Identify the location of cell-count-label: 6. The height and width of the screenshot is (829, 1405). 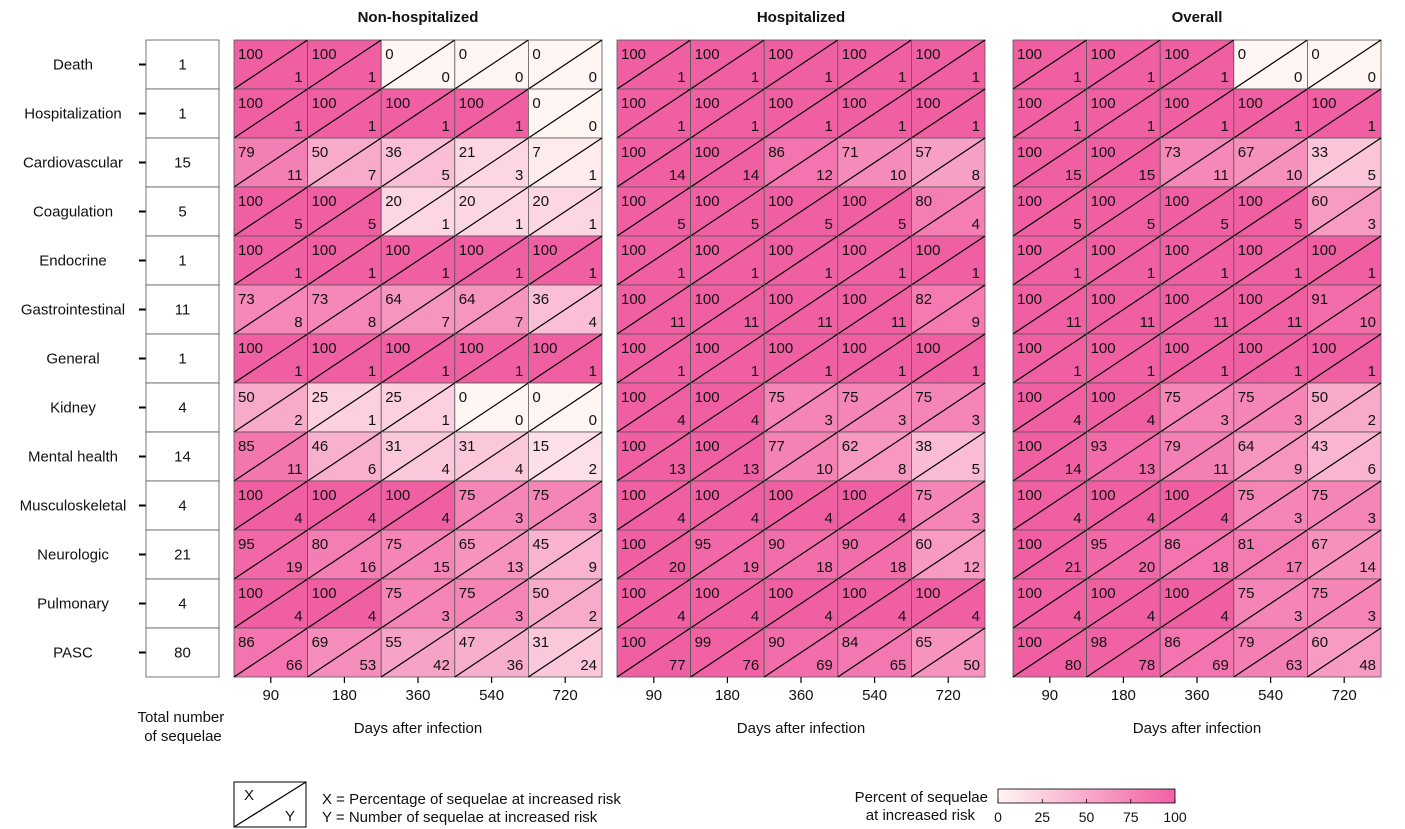
(372, 469).